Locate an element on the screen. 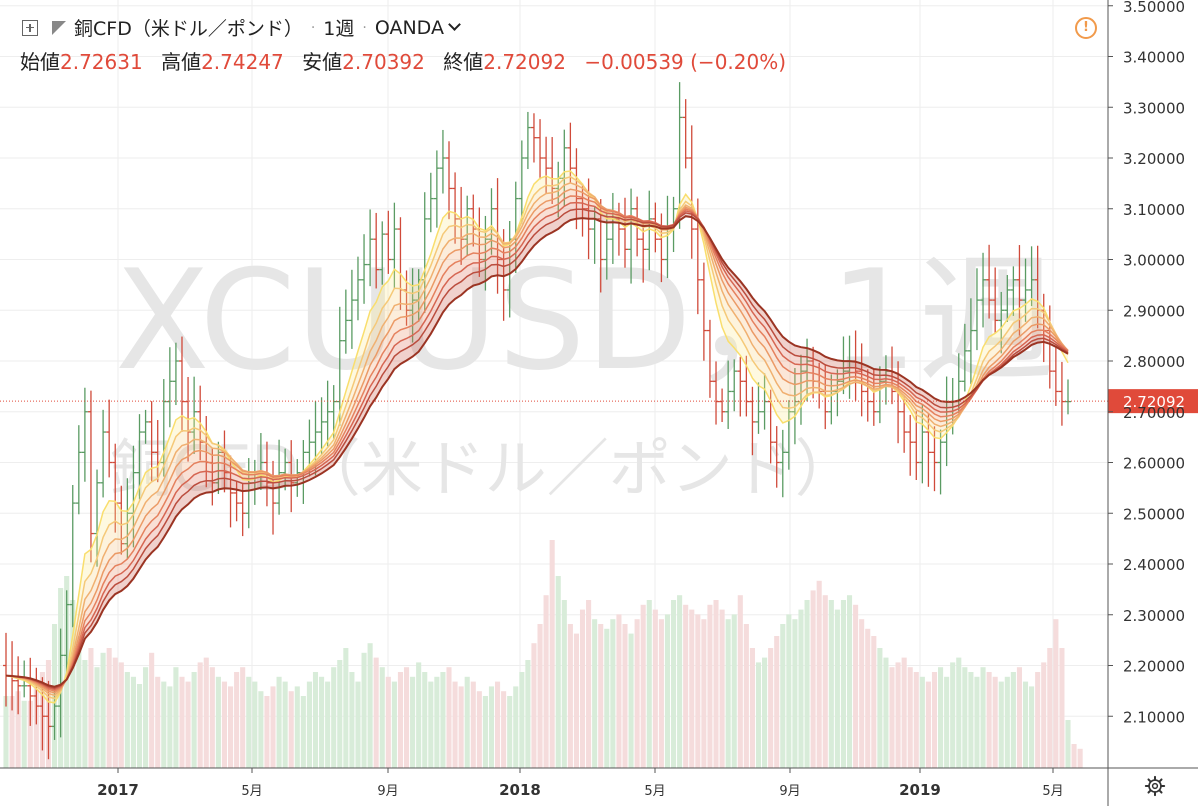 Image resolution: width=1198 pixels, height=806 pixels. price-tick-label: 3.40000 is located at coordinates (1154, 58).